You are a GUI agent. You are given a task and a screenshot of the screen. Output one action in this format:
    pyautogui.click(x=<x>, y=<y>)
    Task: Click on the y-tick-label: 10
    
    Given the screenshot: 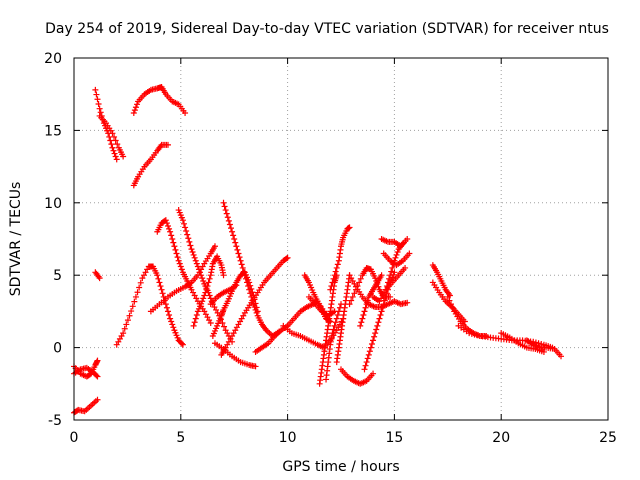 What is the action you would take?
    pyautogui.click(x=53, y=204)
    